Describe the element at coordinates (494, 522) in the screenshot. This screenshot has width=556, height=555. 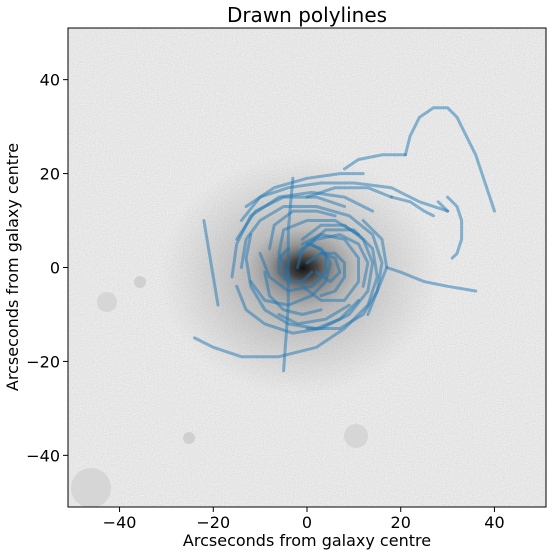
I see `x-tick-label: 40` at that location.